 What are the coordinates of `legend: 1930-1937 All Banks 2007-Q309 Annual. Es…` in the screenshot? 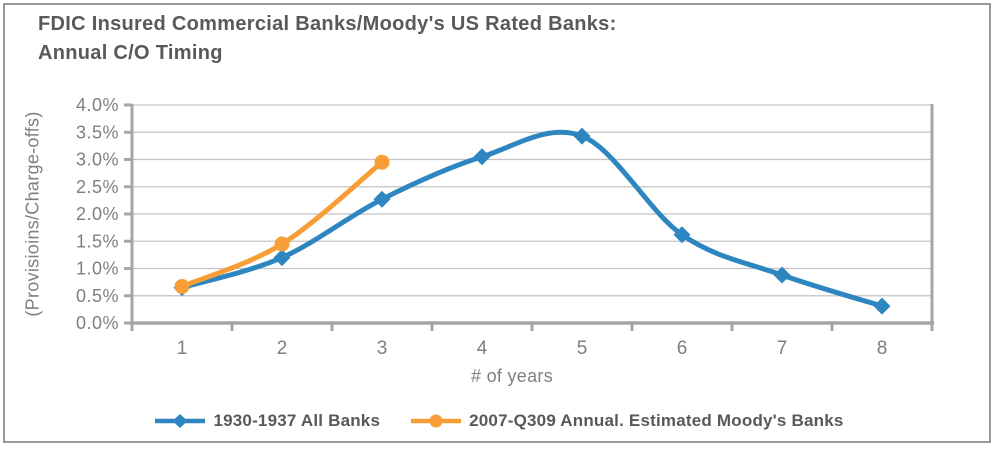 It's located at (499, 421).